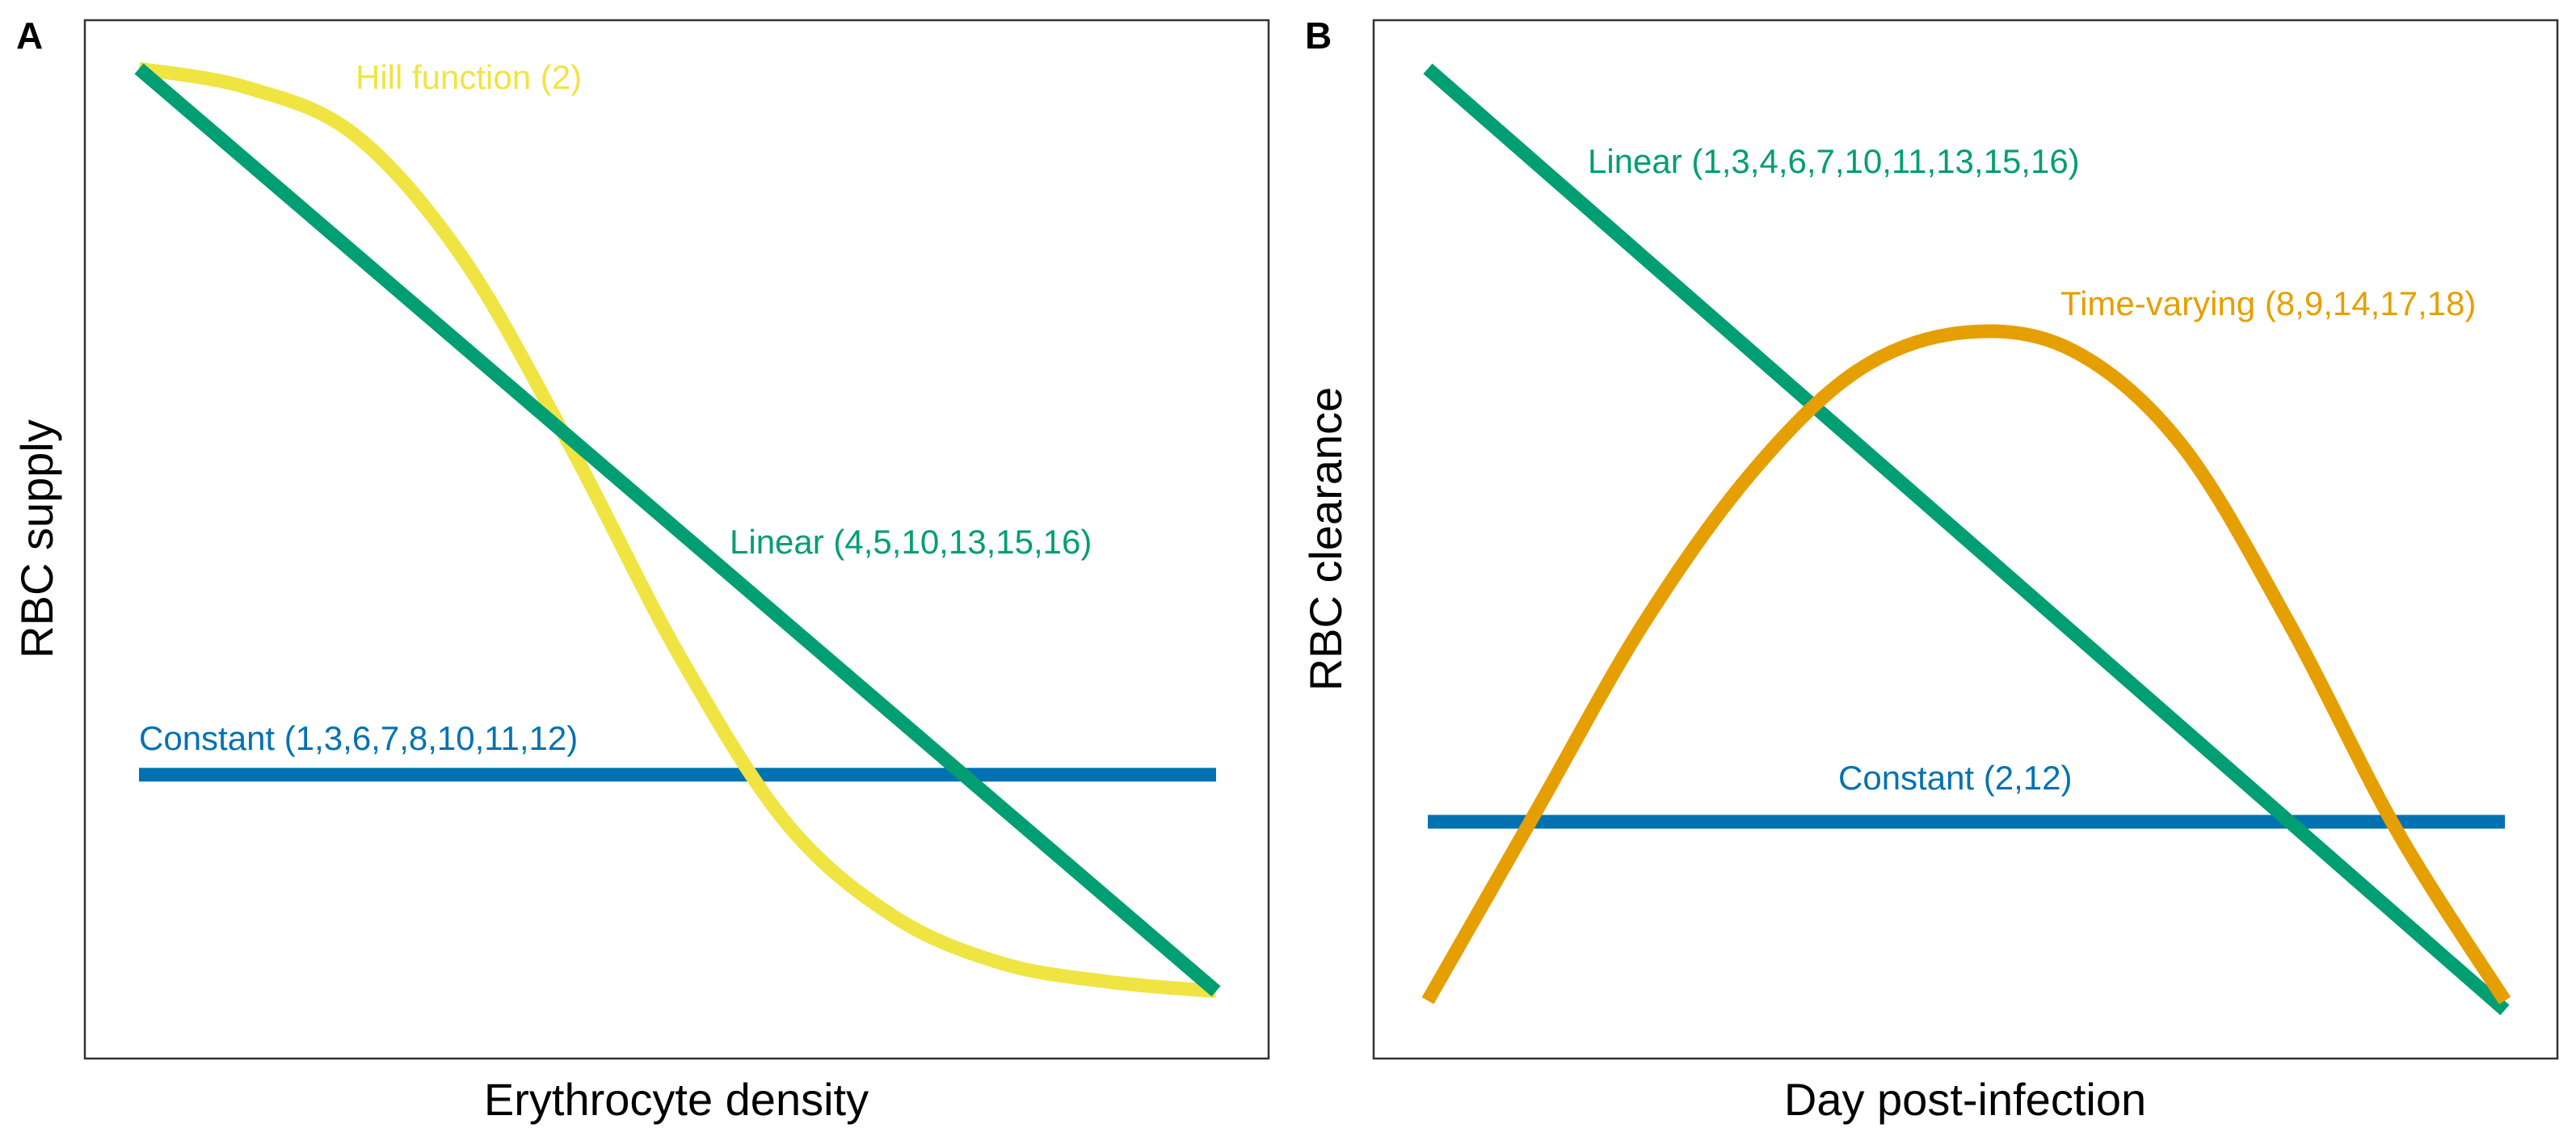 The image size is (2576, 1145). I want to click on x-axis-title-b: Day post-infection, so click(1965, 1099).